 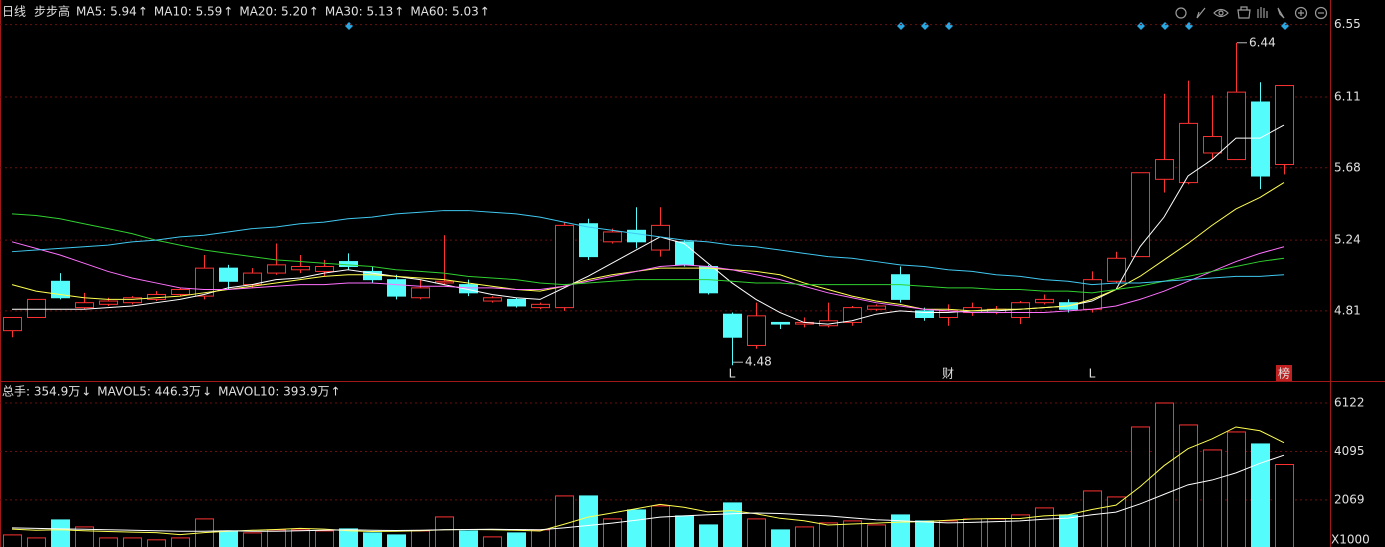 I want to click on header-text: 总手: 354.9万, so click(x=41, y=392).